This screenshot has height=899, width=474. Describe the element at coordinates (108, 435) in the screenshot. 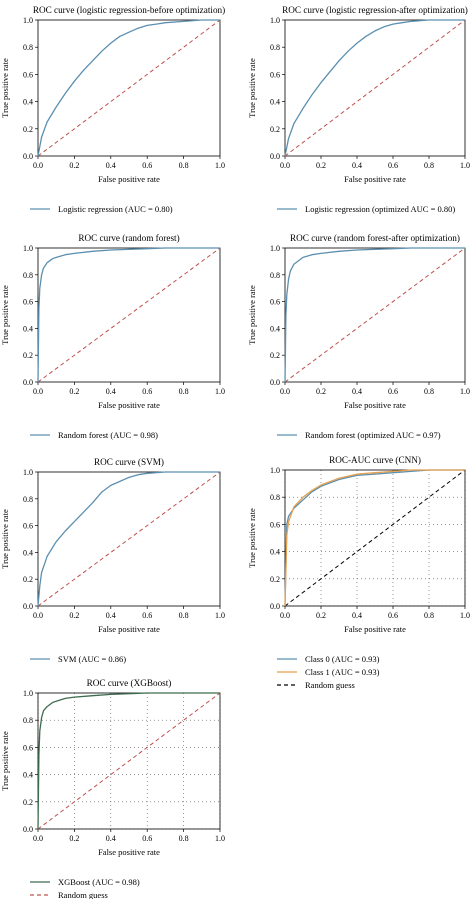

I see `legend-label: Random forest (AUC = 0.98)` at that location.